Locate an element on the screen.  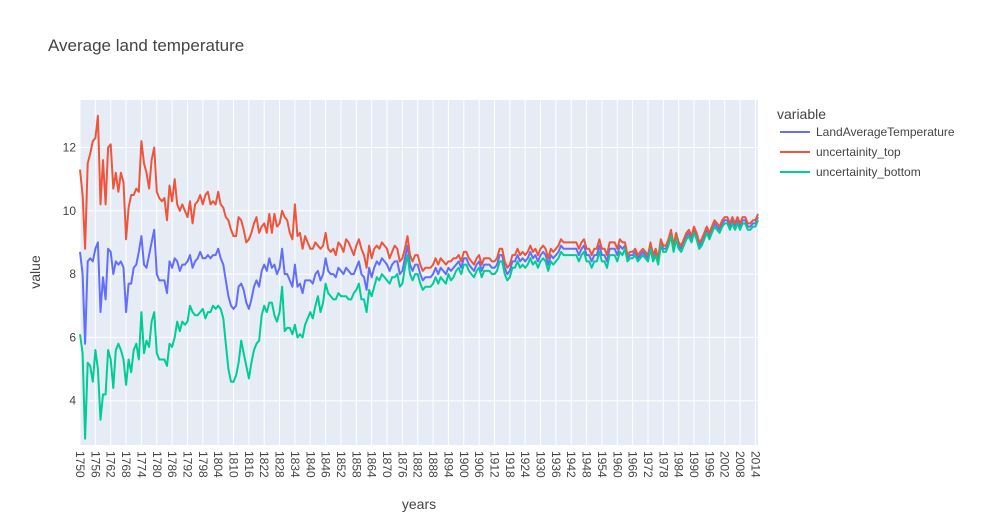
y-tick-label: 6 is located at coordinates (72, 337).